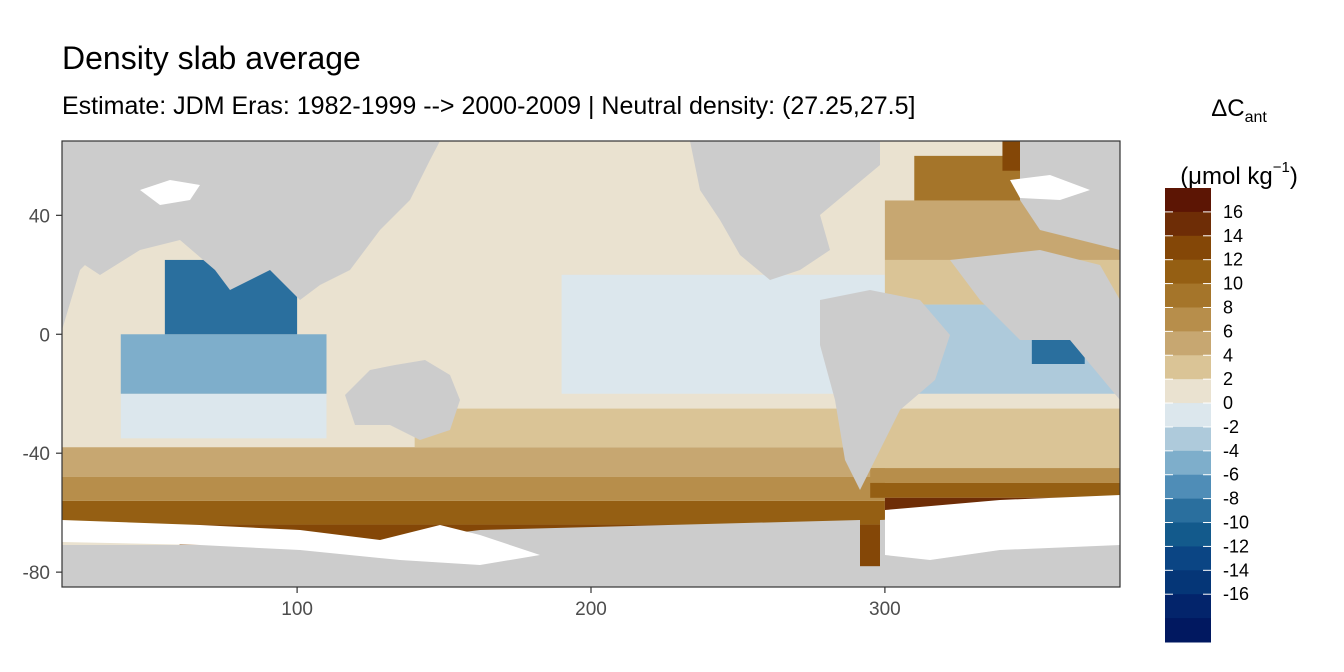 Image resolution: width=1344 pixels, height=672 pixels. Describe the element at coordinates (1236, 570) in the screenshot. I see `legend-label-15: -14` at that location.